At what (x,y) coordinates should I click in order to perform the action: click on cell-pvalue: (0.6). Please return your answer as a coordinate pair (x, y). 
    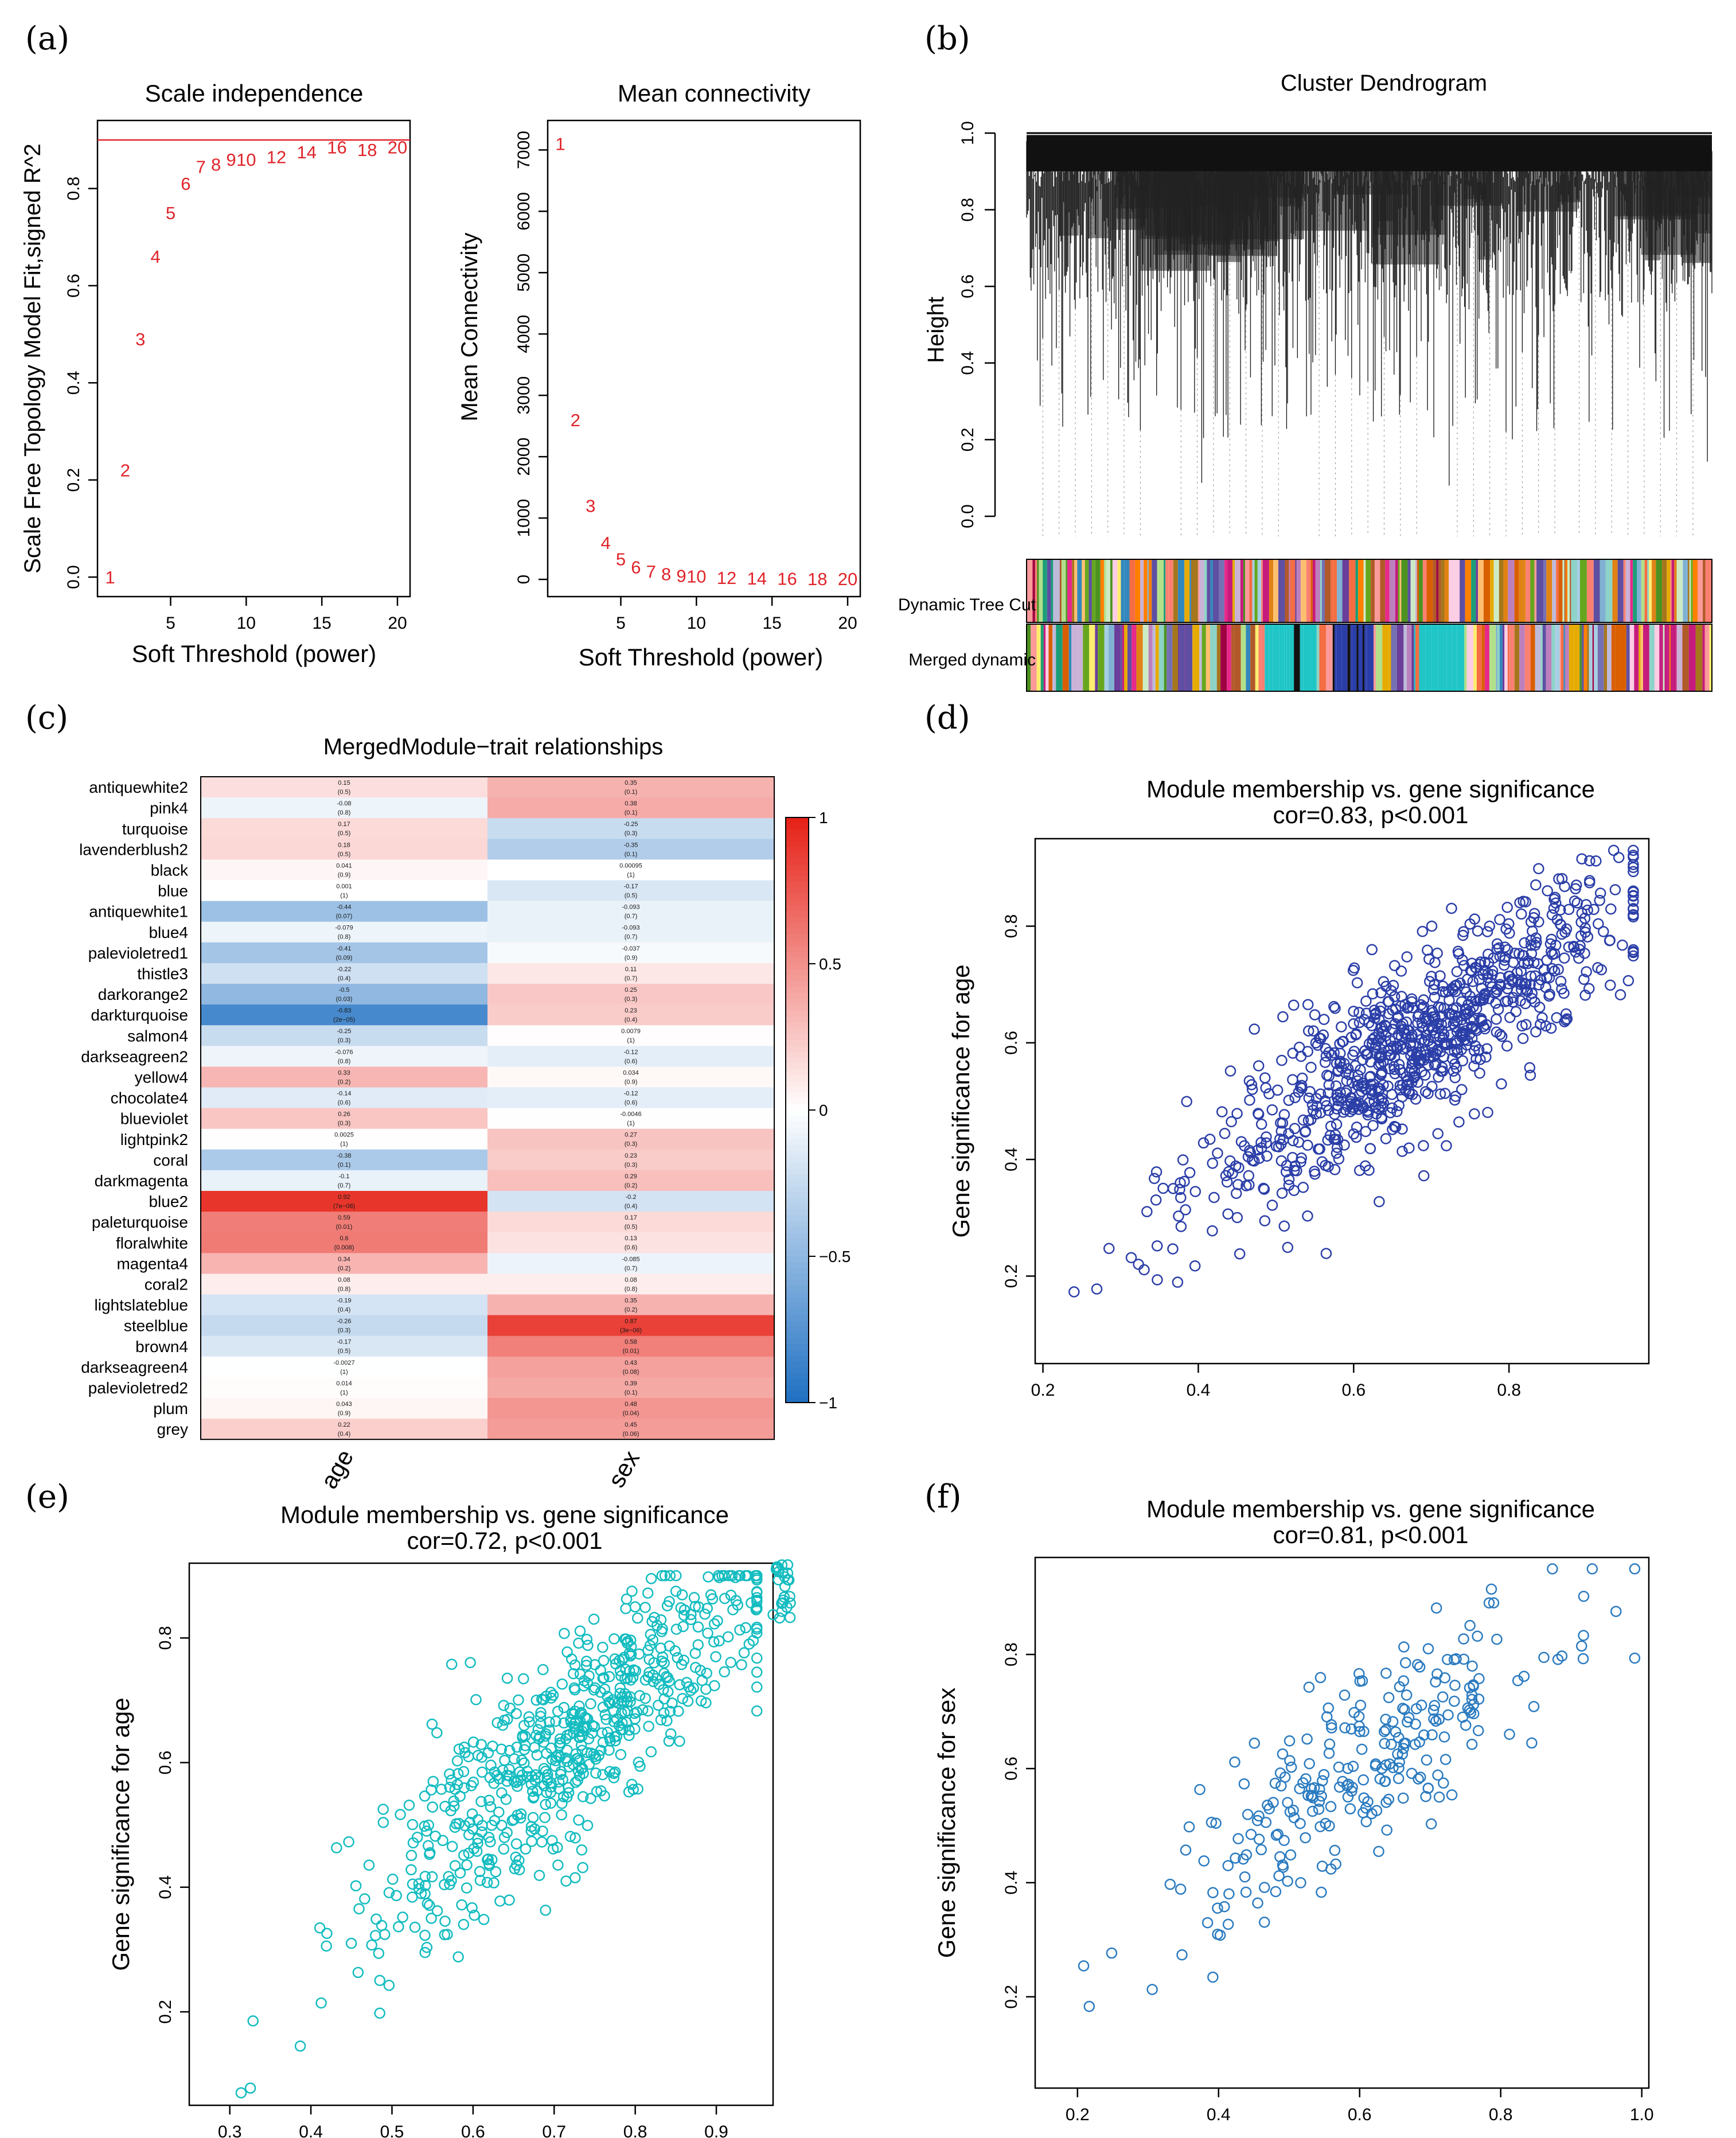
    Looking at the image, I should click on (631, 1103).